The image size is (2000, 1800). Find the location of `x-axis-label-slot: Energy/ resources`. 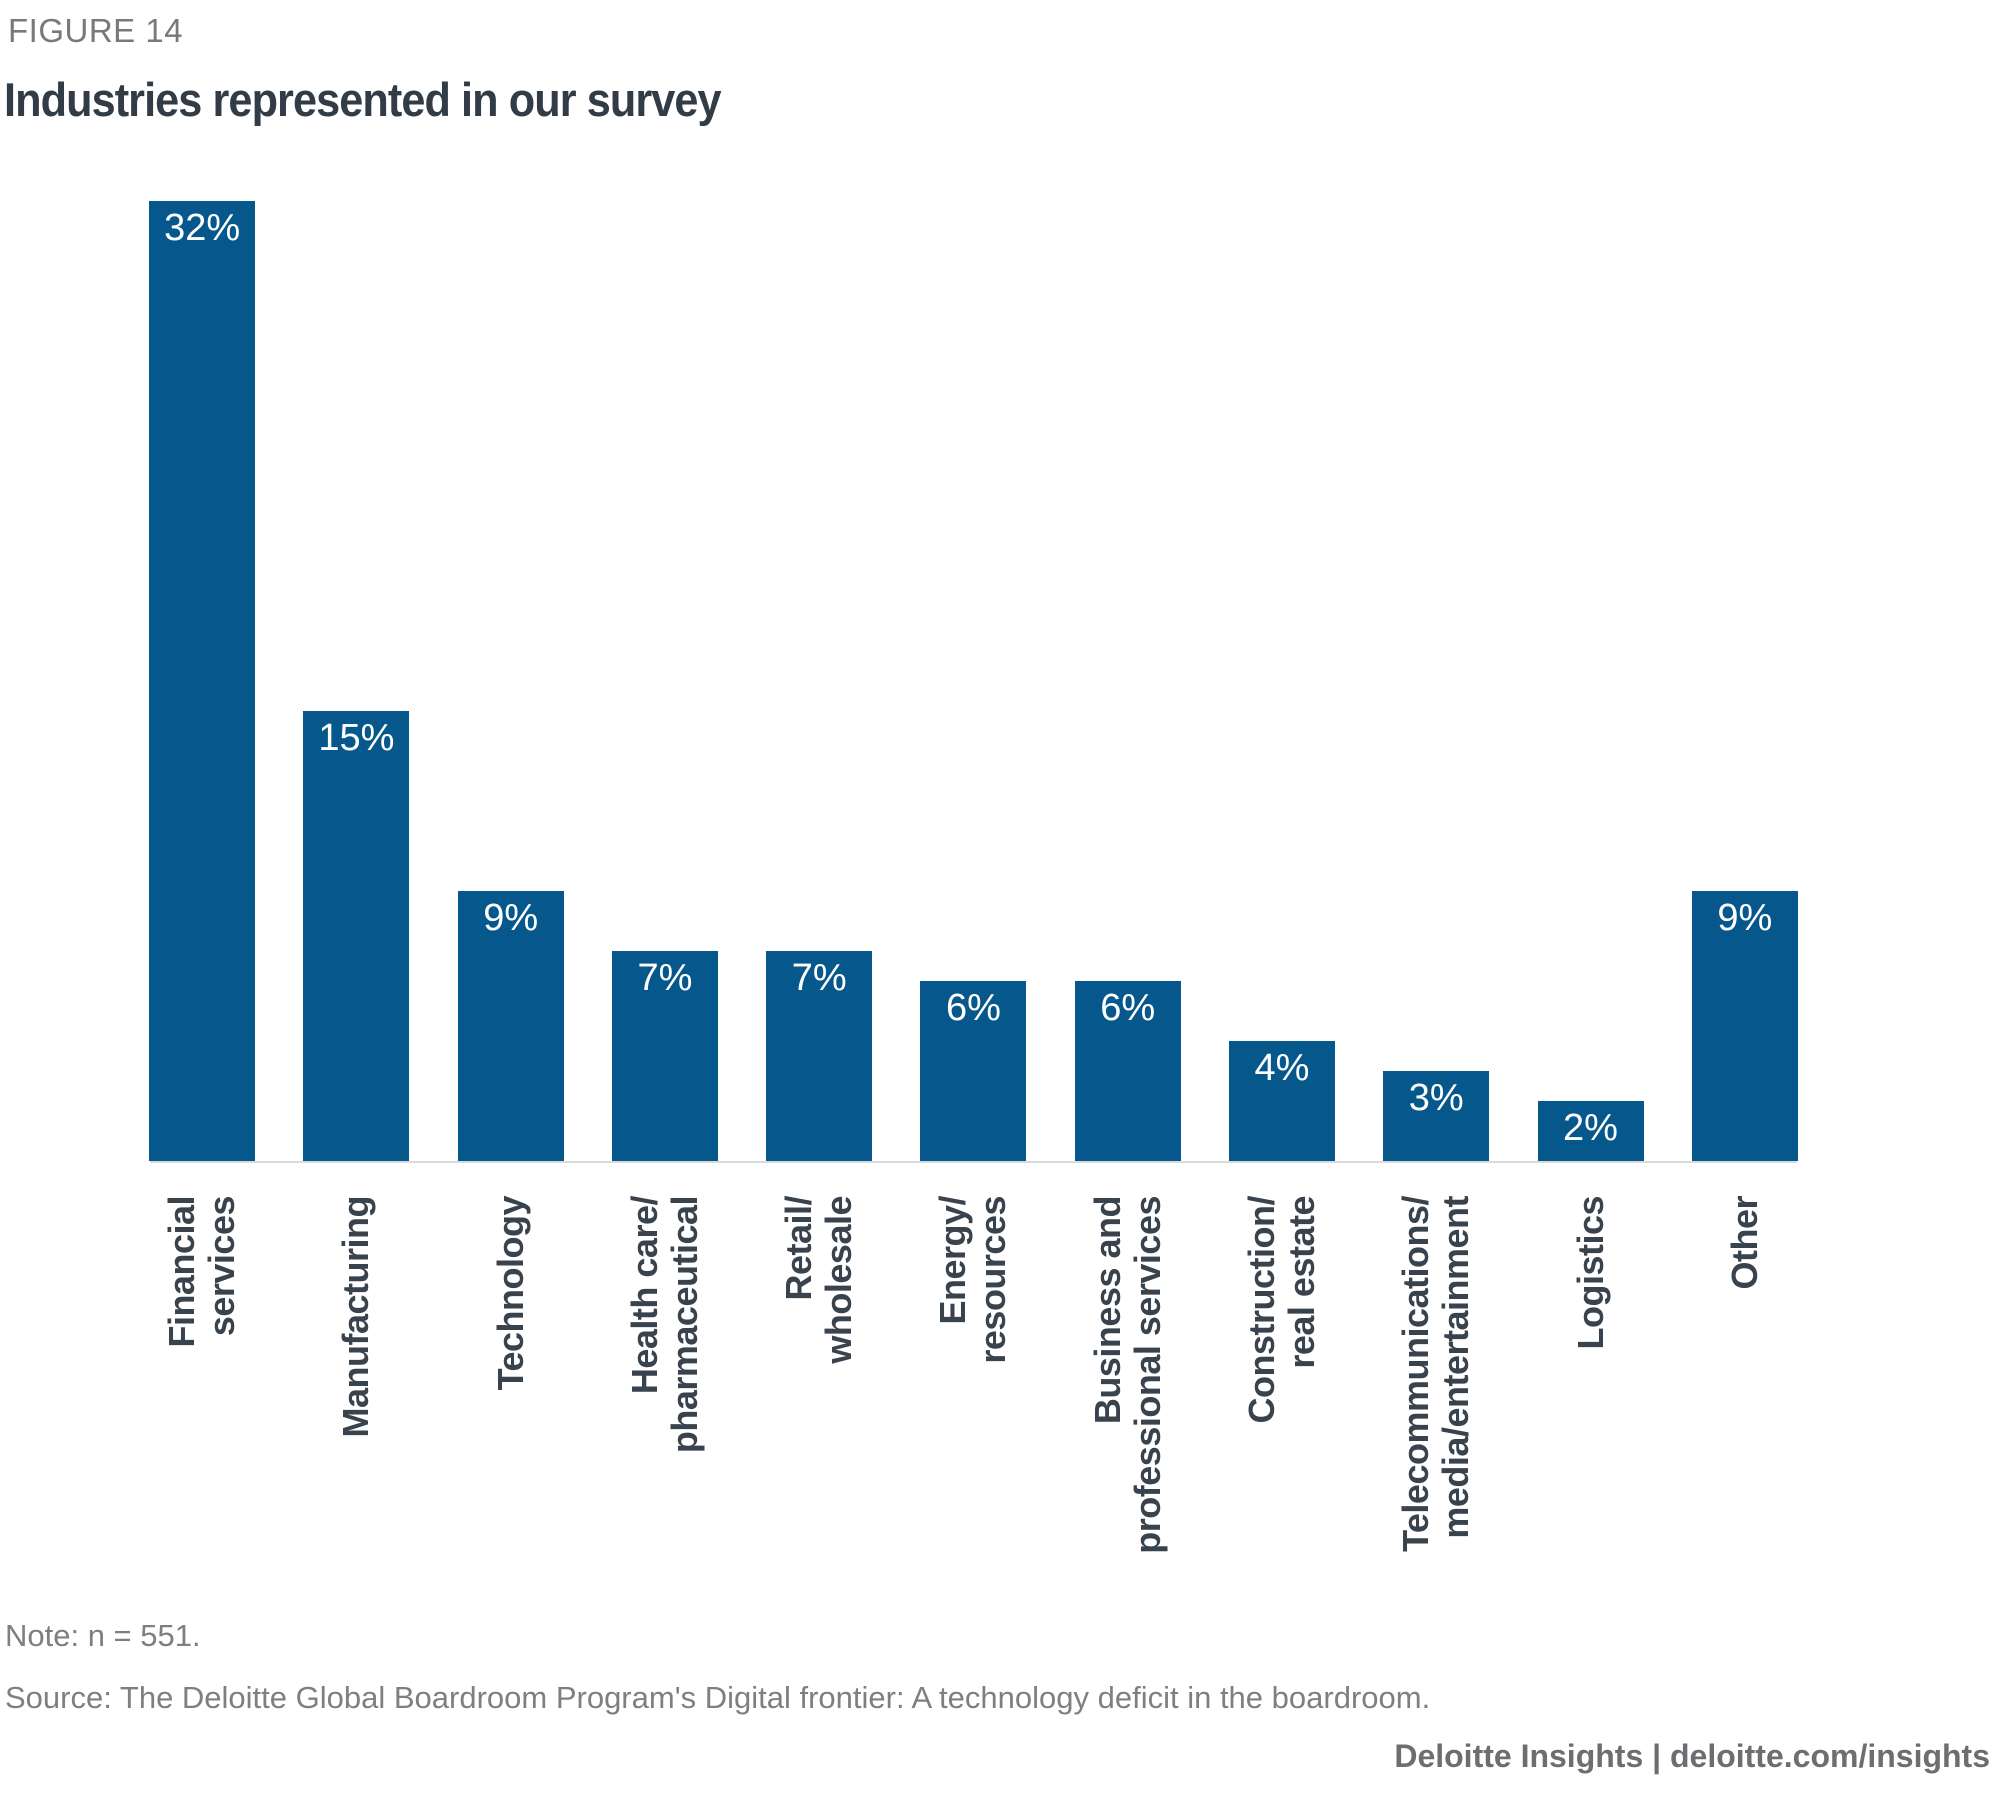

x-axis-label-slot: Energy/ resources is located at coordinates (973, 1373).